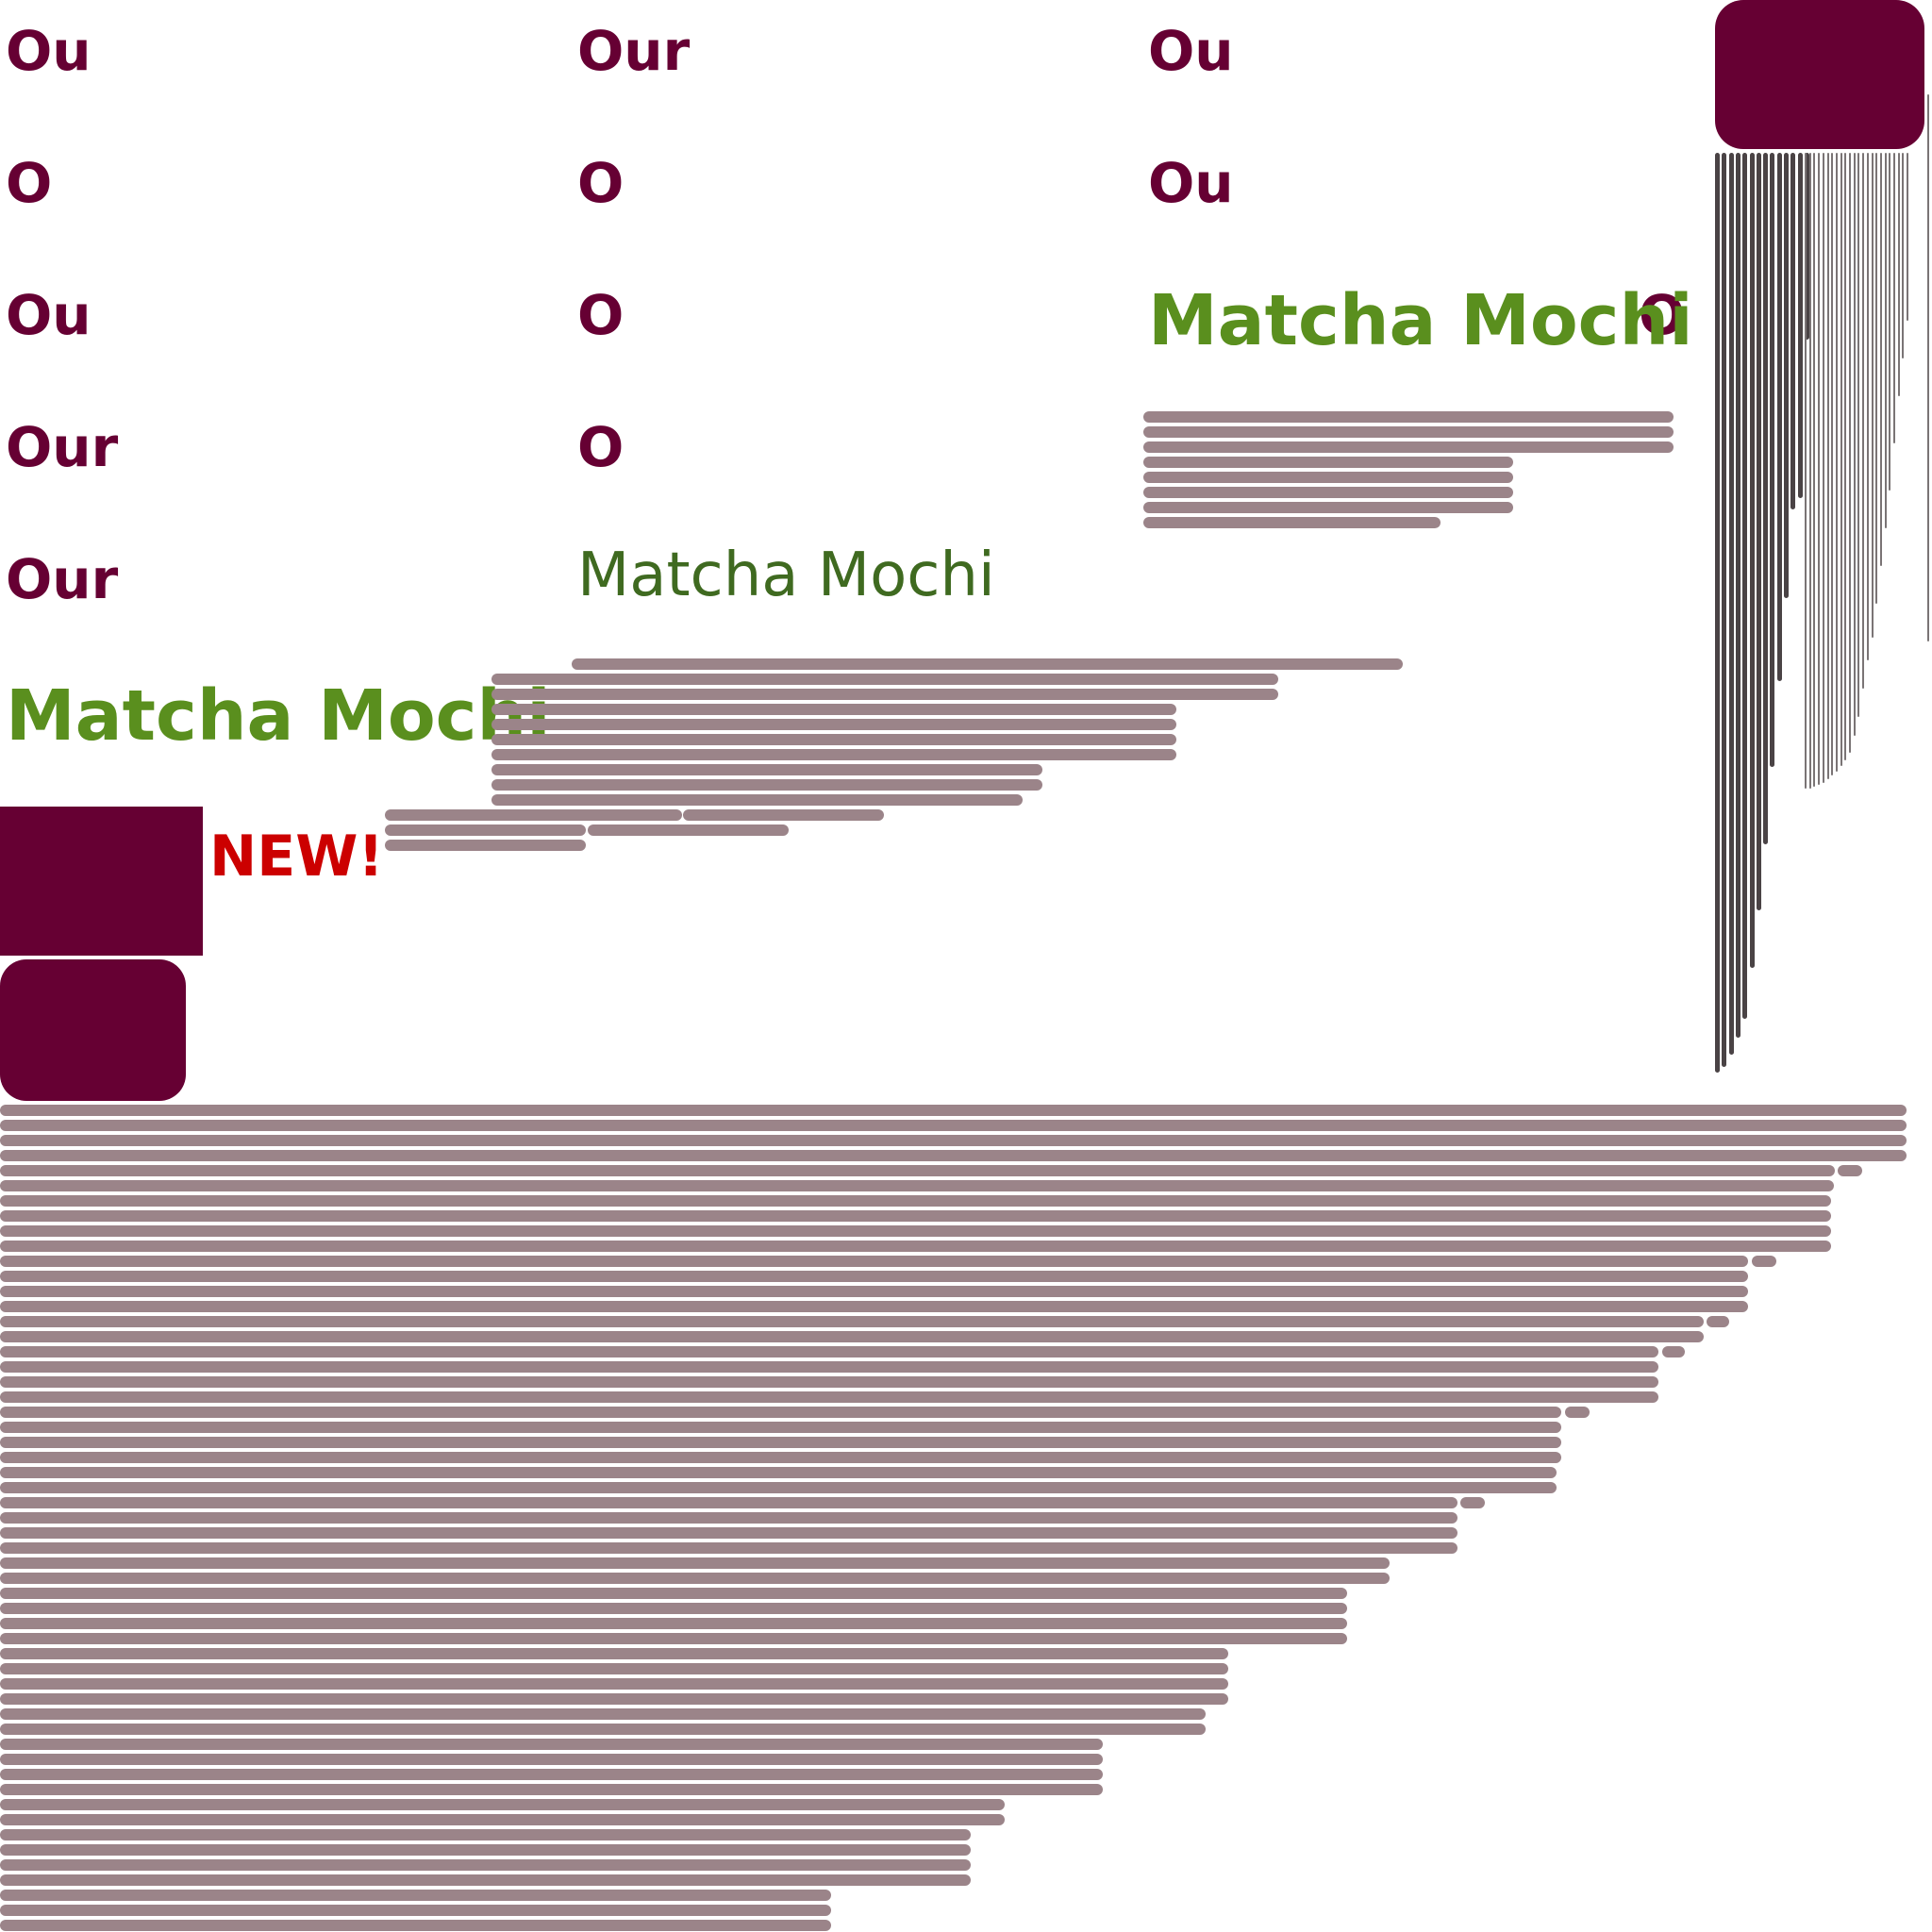  Describe the element at coordinates (279, 716) in the screenshot. I see `heading-left: Matcha Mochi` at that location.